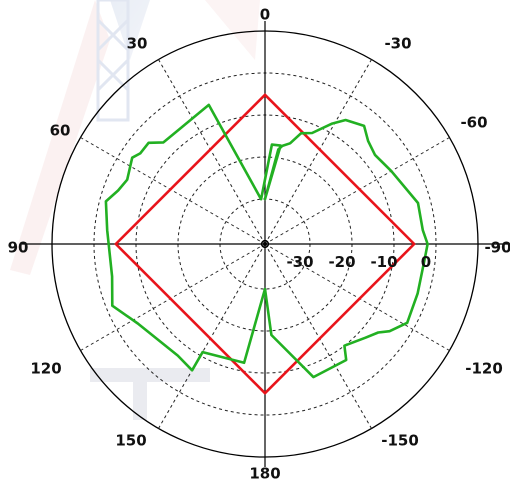  What do you see at coordinates (264, 473) in the screenshot?
I see `angle-tick-label: 180` at bounding box center [264, 473].